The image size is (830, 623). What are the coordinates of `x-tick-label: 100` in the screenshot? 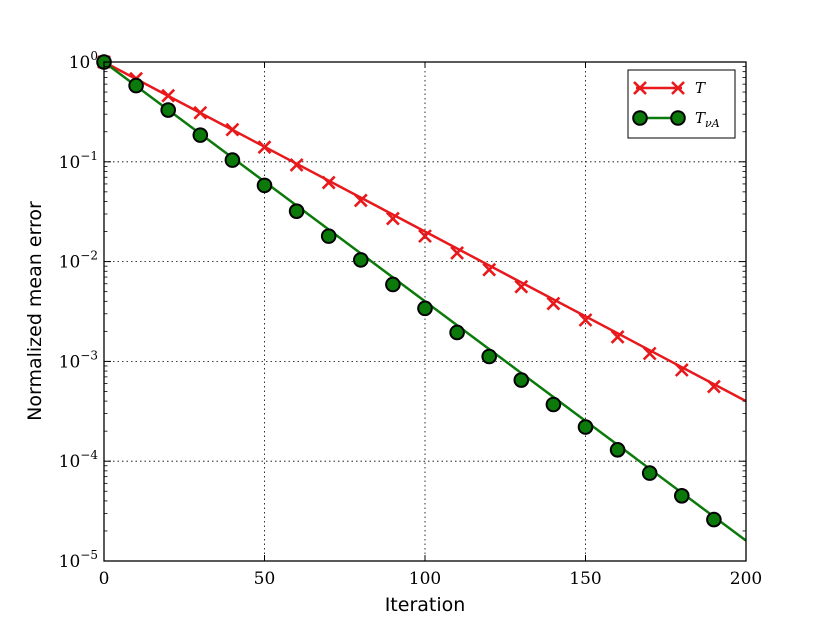 It's located at (425, 579).